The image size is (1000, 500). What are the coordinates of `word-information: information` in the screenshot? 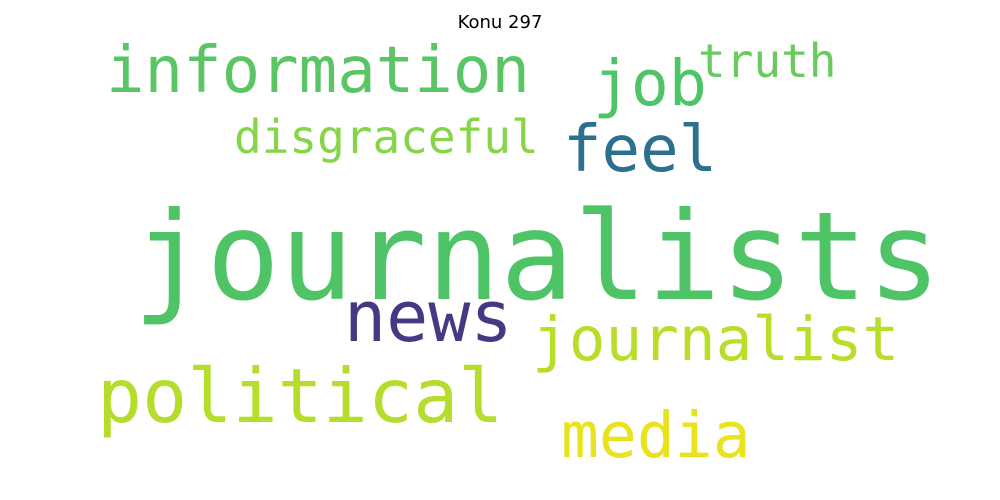 It's located at (318, 71).